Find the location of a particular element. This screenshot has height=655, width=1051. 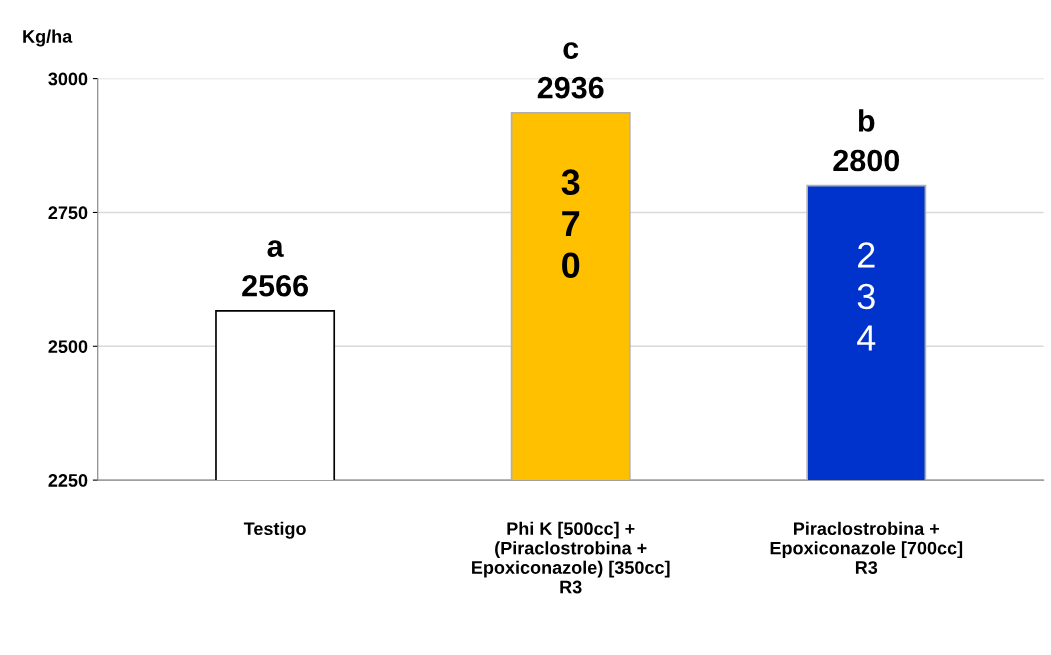

y-tick-label: 2750 is located at coordinates (68, 213).